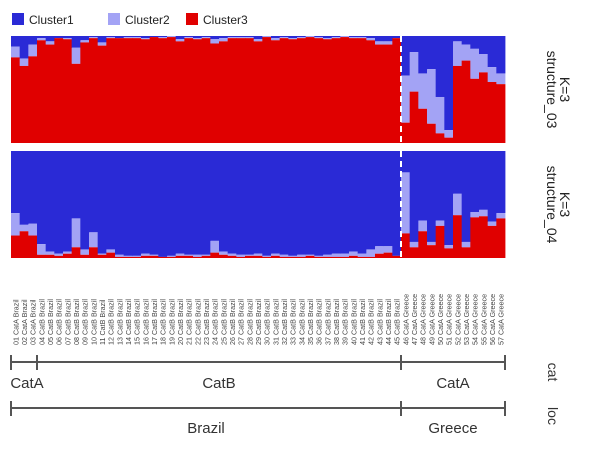  Describe the element at coordinates (284, 90) in the screenshot. I see `bar-panel1-sample32-cluster3` at that location.